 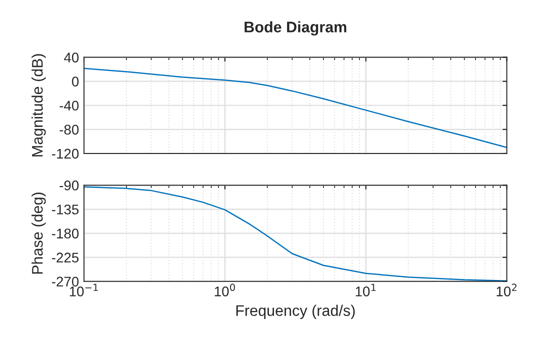 I want to click on y-tick-label: -225, so click(x=65, y=257).